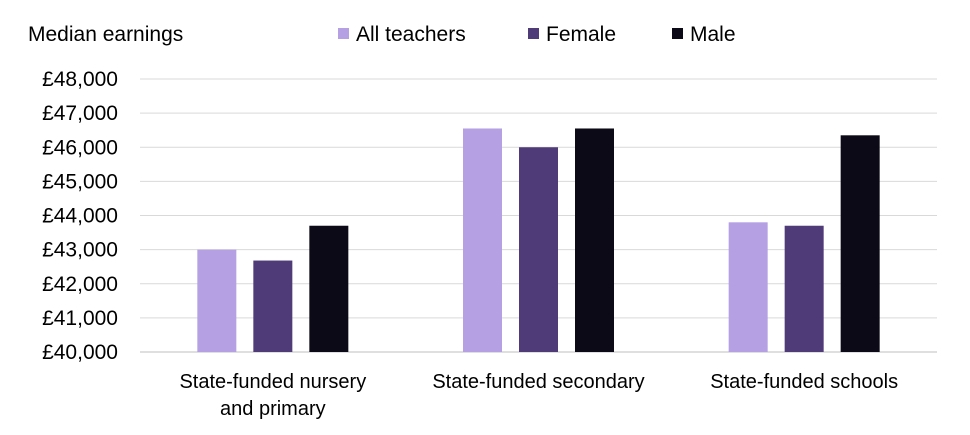 This screenshot has height=435, width=970. Describe the element at coordinates (80, 79) in the screenshot. I see `y-tick-label: £48,000` at that location.